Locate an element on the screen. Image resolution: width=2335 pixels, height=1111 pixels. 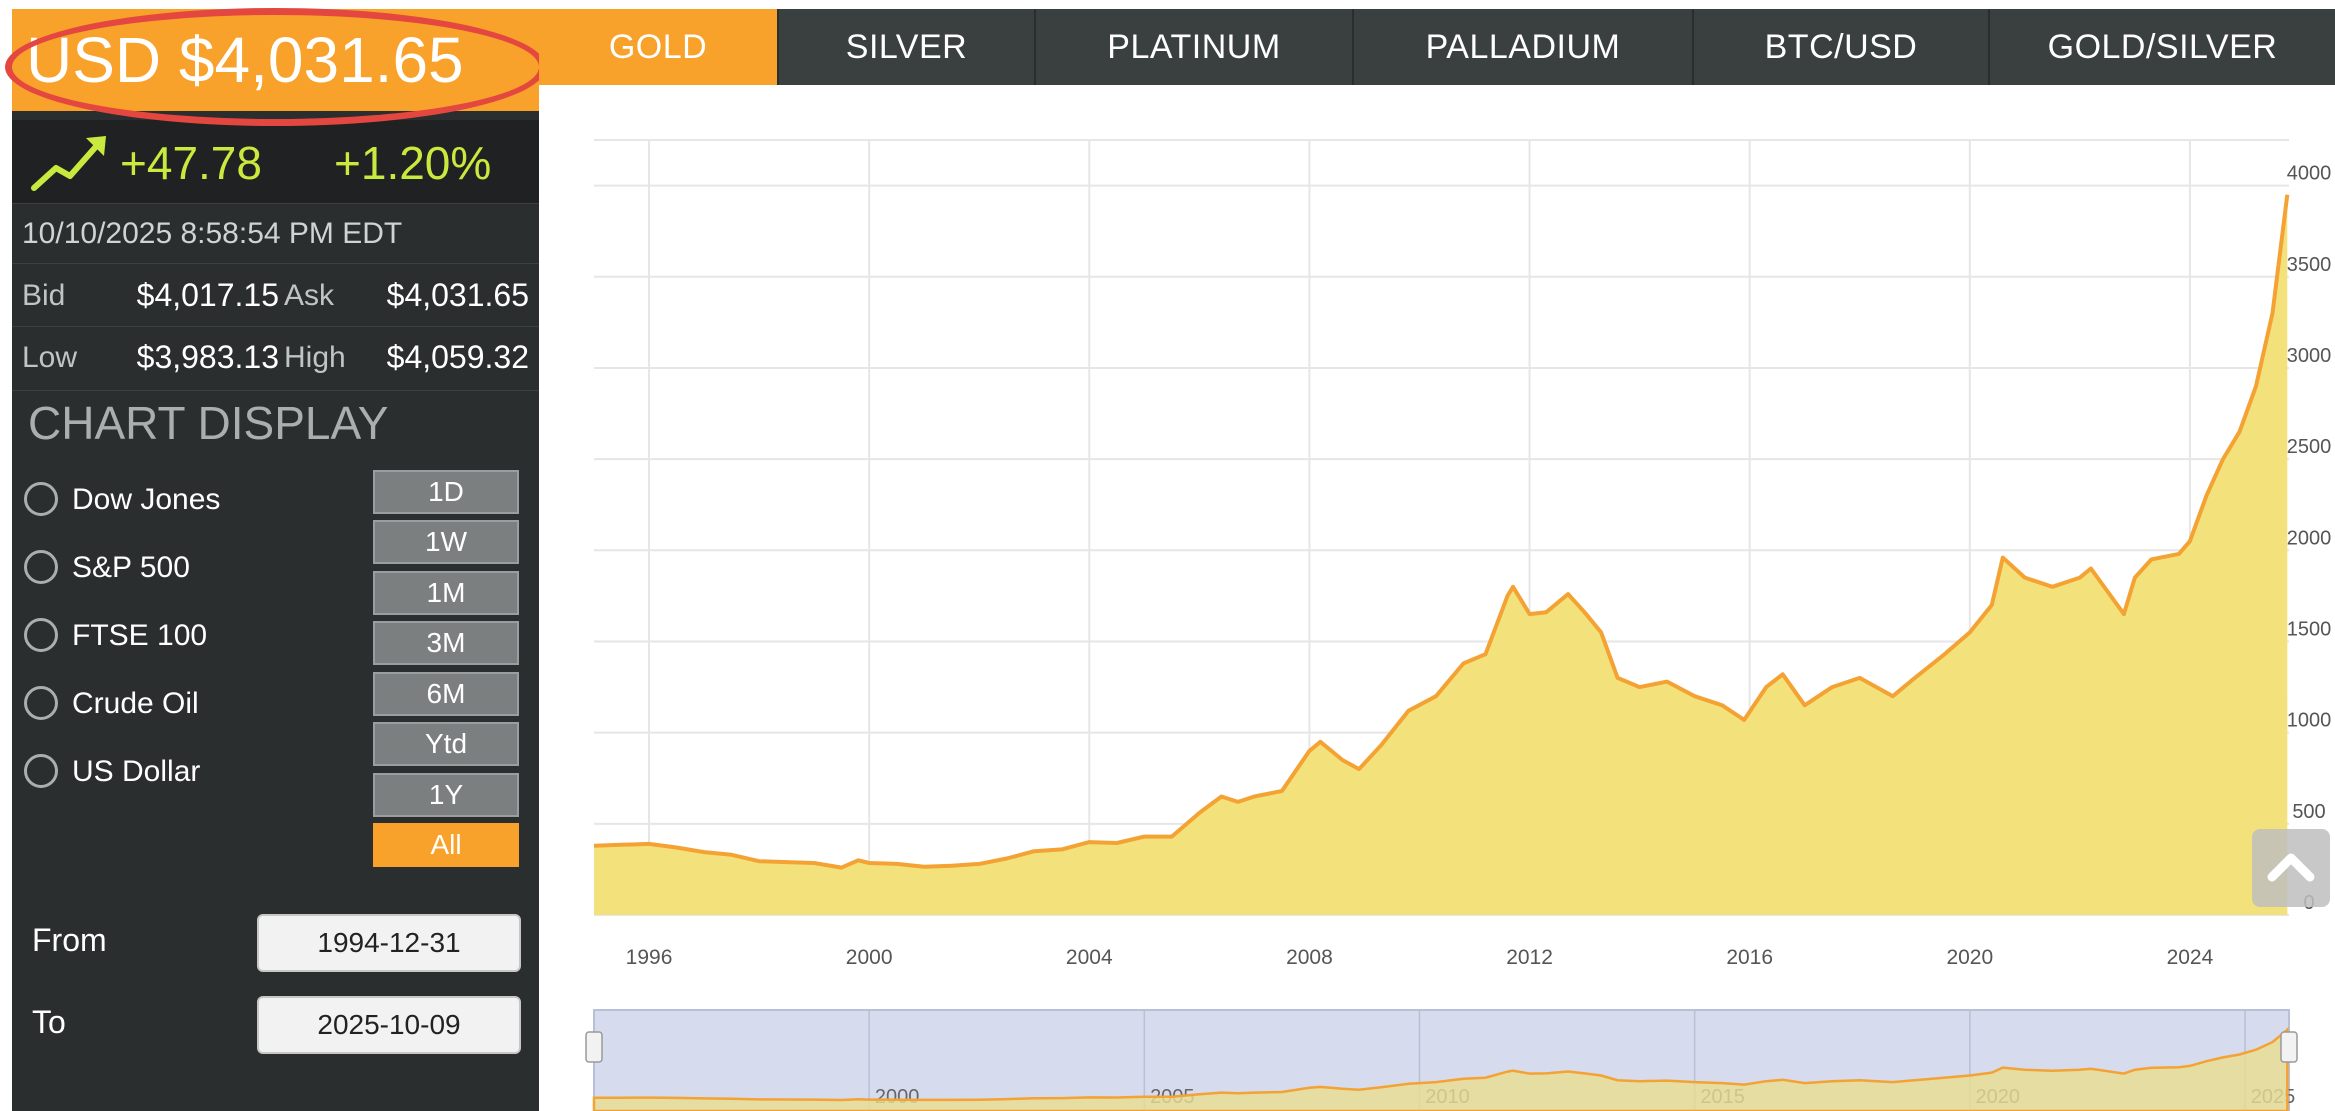
change-row: +47.78 +1.20% is located at coordinates (275, 162).